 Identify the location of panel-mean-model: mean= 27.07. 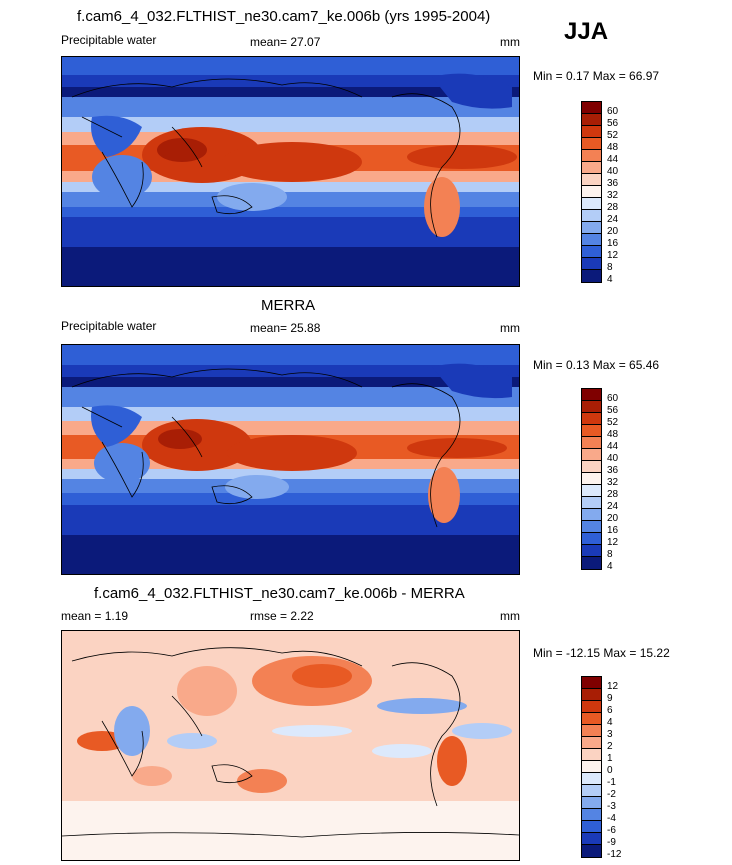
(285, 42).